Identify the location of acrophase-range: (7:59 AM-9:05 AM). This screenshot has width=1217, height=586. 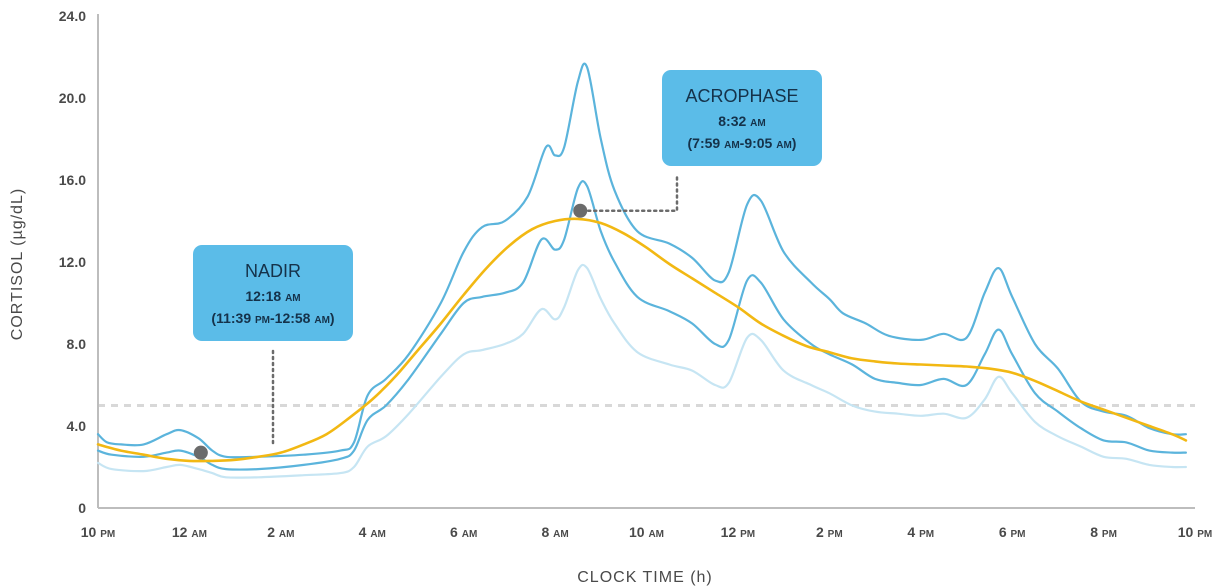
(742, 143).